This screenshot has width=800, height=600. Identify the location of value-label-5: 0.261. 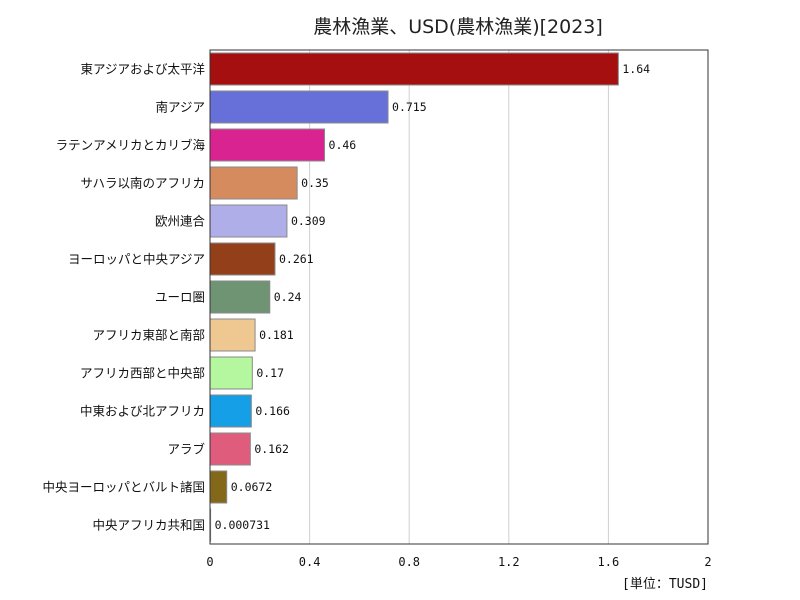
(296, 259).